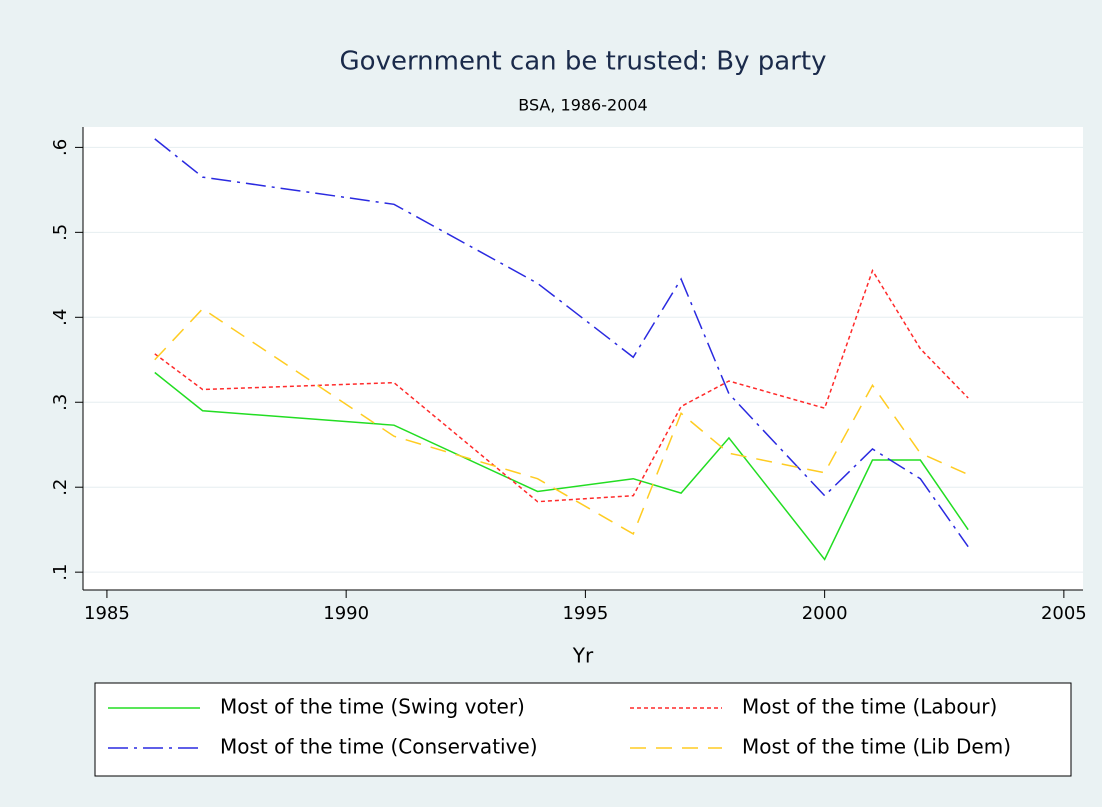  Describe the element at coordinates (60, 402) in the screenshot. I see `y-tick-label: .3` at that location.